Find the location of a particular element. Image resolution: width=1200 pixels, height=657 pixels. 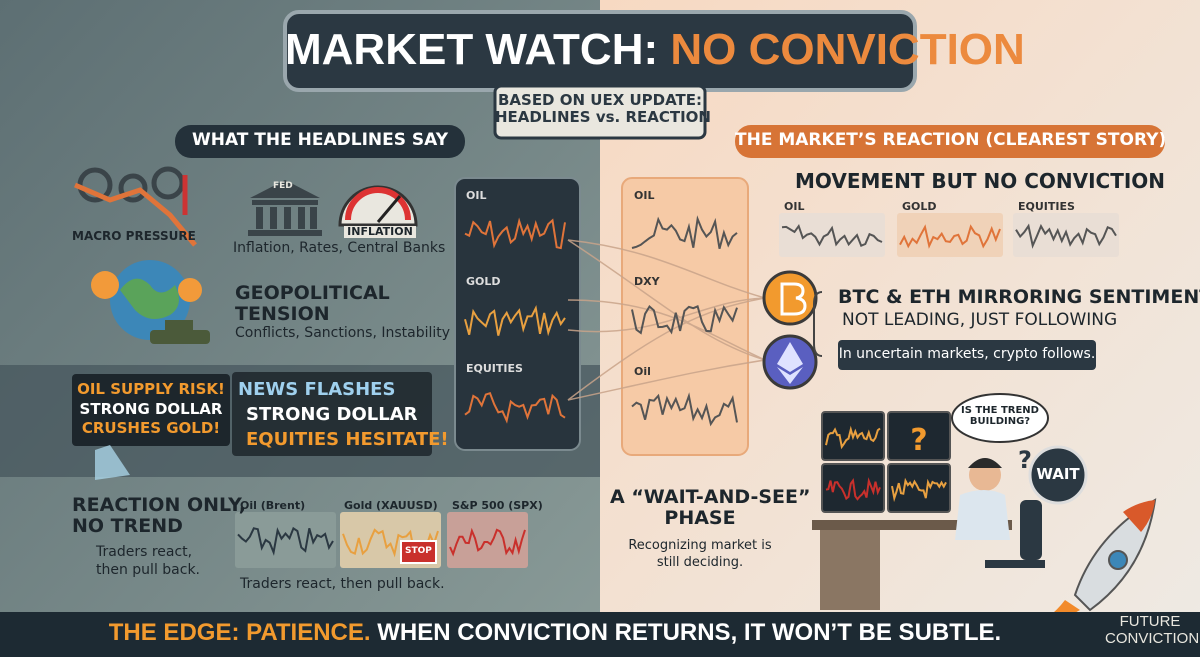

title-accent: NO CONVICTION is located at coordinates (847, 49).